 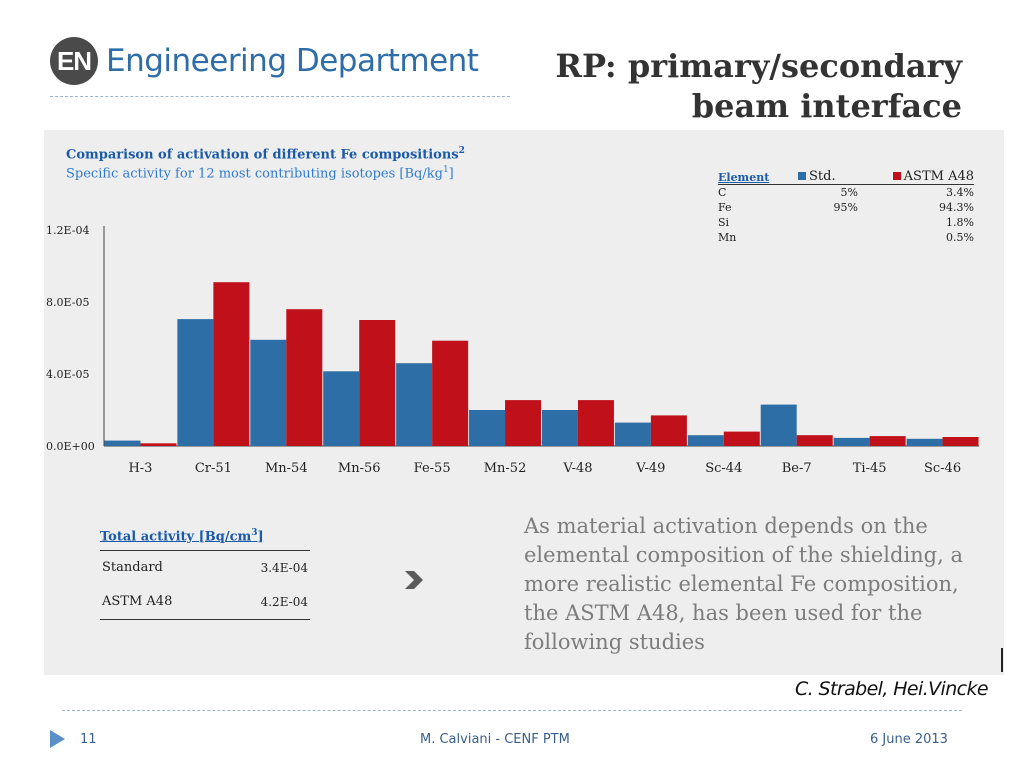 I want to click on x-tick-label: Sc-44, so click(x=723, y=468).